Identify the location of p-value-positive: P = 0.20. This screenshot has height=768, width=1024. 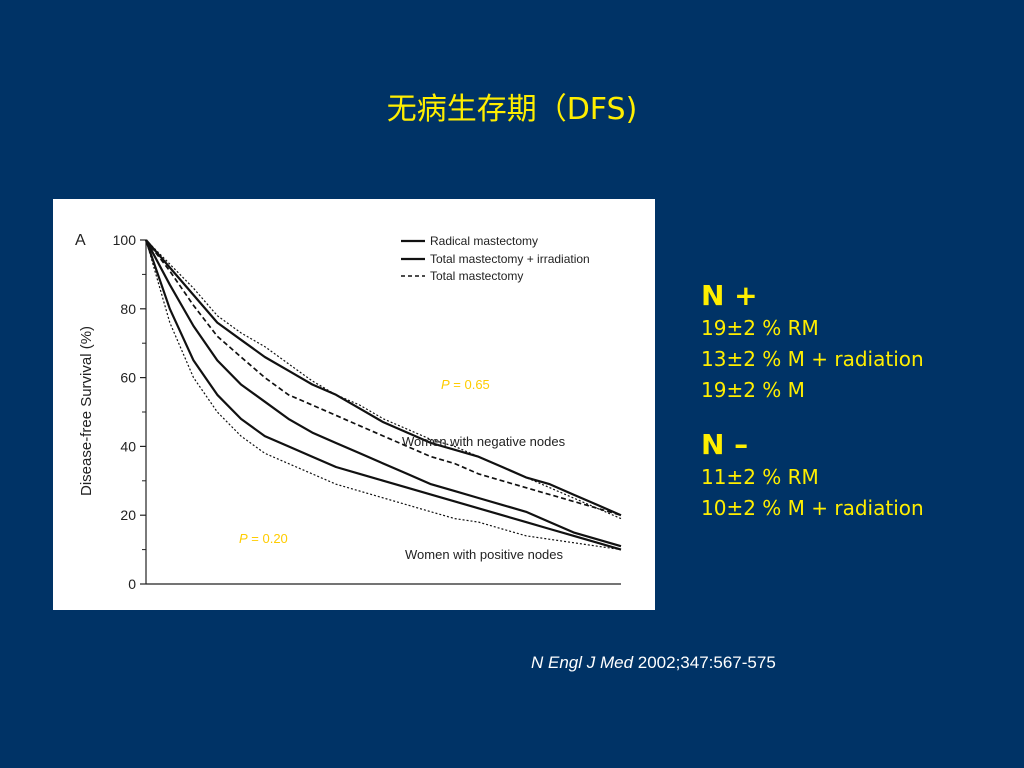
(263, 538).